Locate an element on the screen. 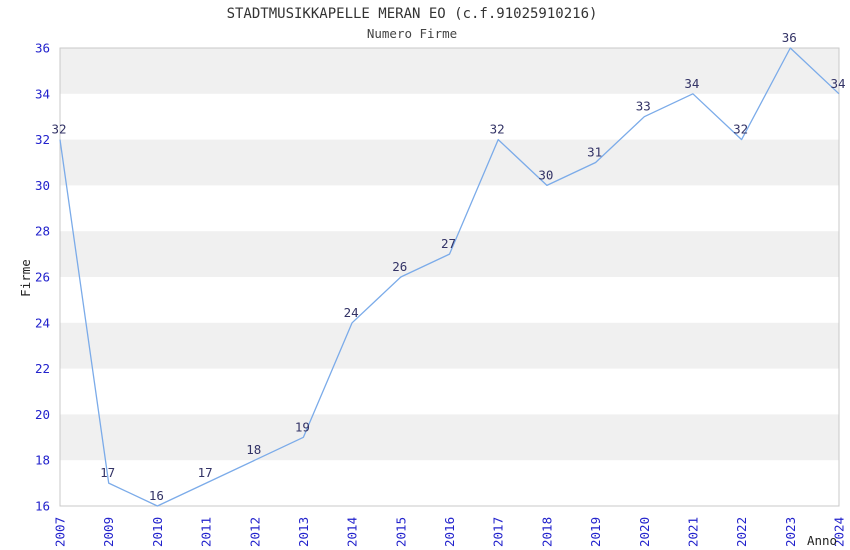  svg-text: 2020 is located at coordinates (644, 532).